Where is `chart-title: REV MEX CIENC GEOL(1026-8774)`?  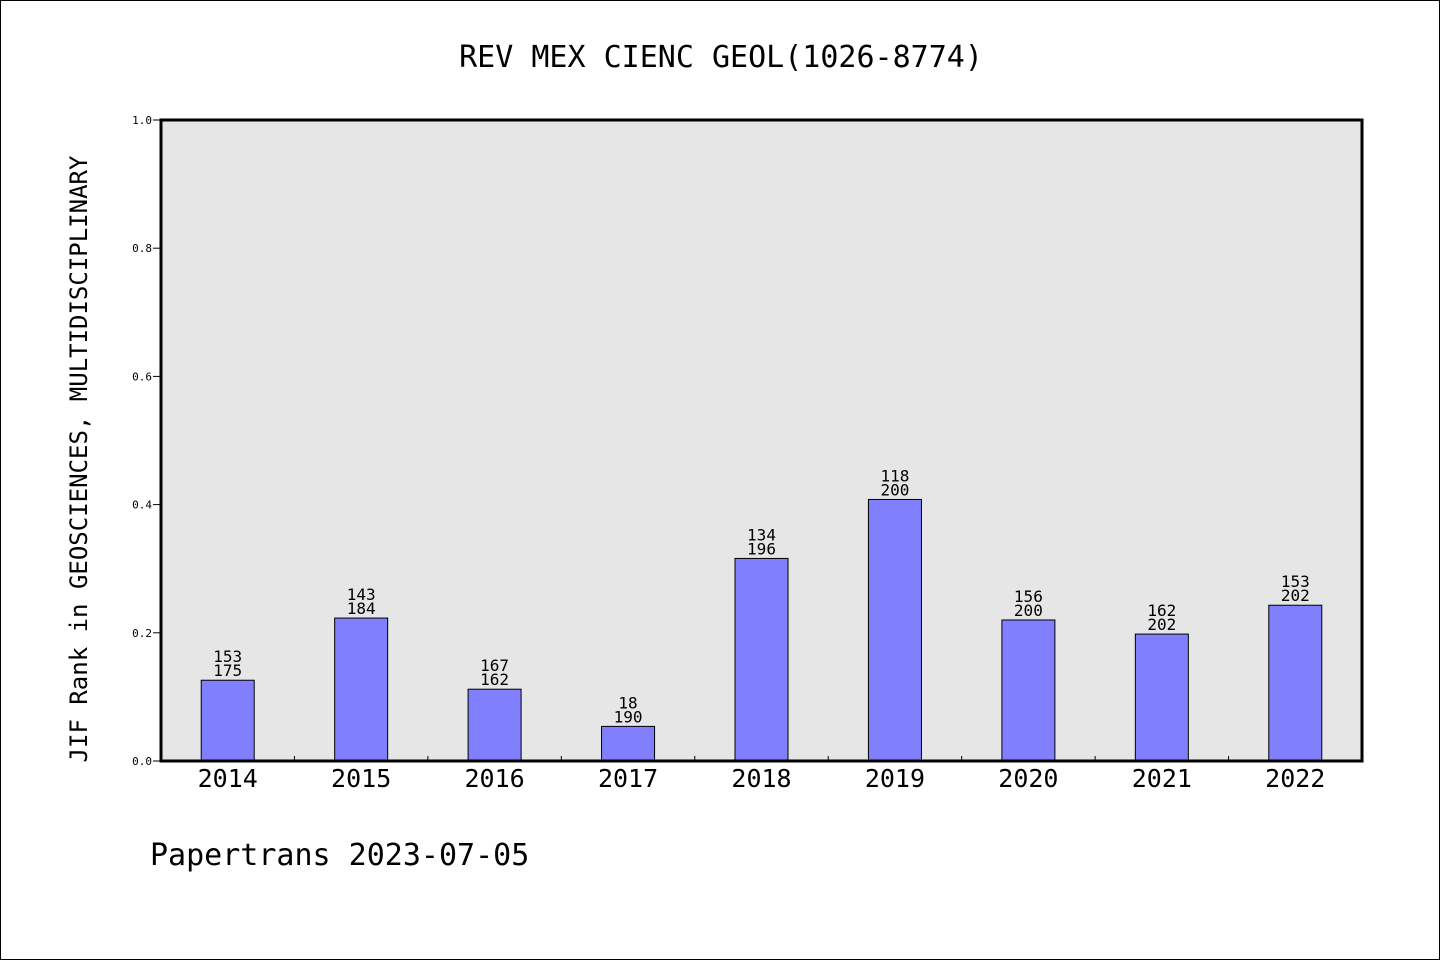
chart-title: REV MEX CIENC GEOL(1026-8774) is located at coordinates (721, 57).